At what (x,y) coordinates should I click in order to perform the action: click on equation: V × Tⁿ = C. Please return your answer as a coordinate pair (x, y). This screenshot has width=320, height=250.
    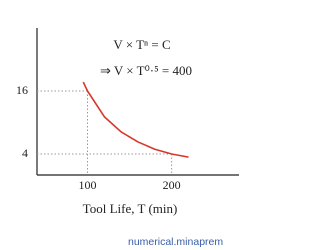
    Looking at the image, I should click on (141, 44).